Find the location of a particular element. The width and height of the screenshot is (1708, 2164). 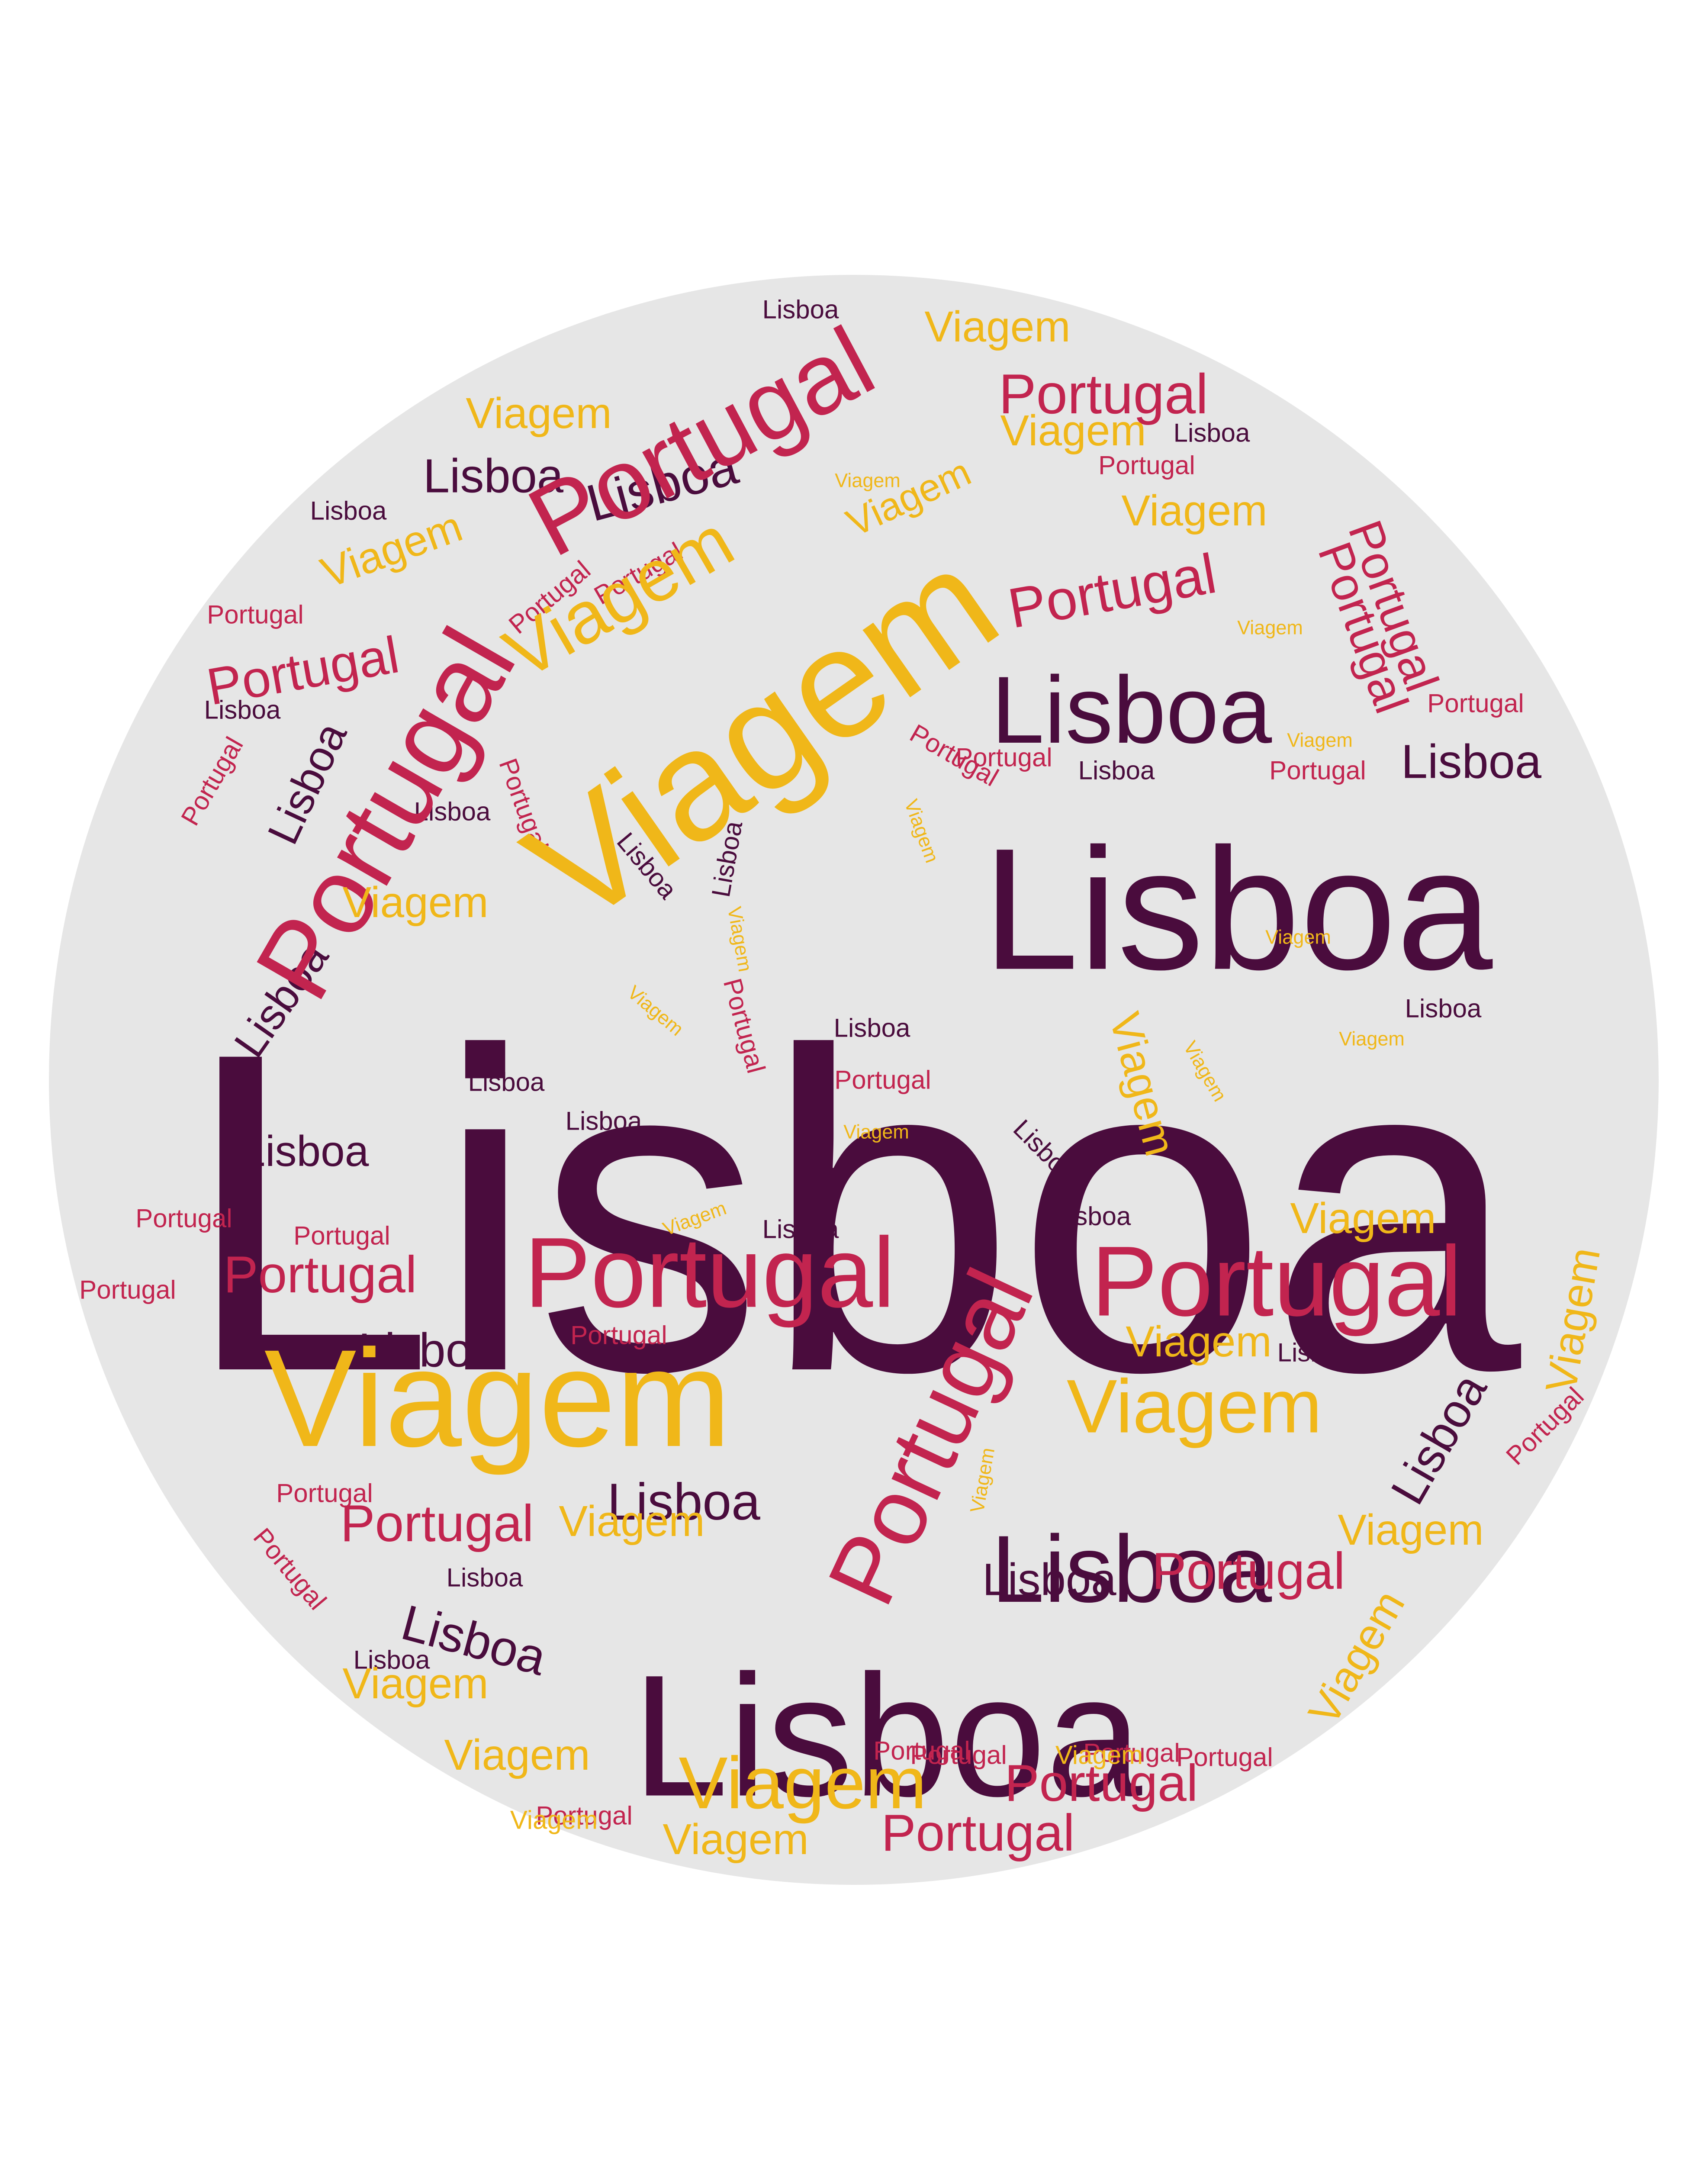

word-viagem-99: Viagem is located at coordinates (1270, 628).